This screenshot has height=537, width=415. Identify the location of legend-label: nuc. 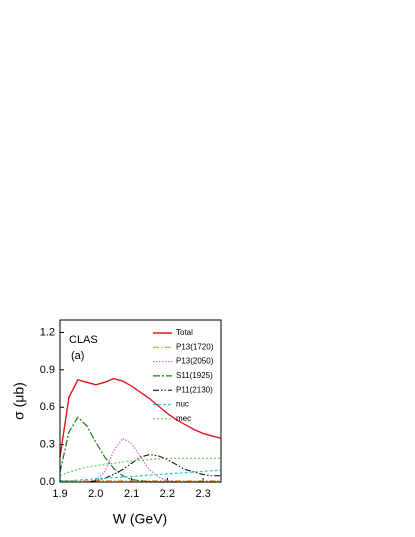
(182, 404).